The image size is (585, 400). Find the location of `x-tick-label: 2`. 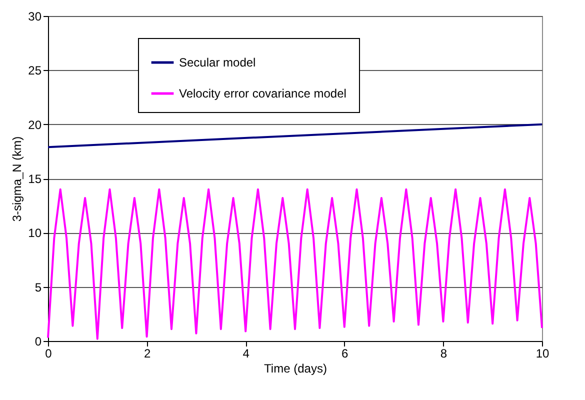

x-tick-label: 2 is located at coordinates (147, 353).